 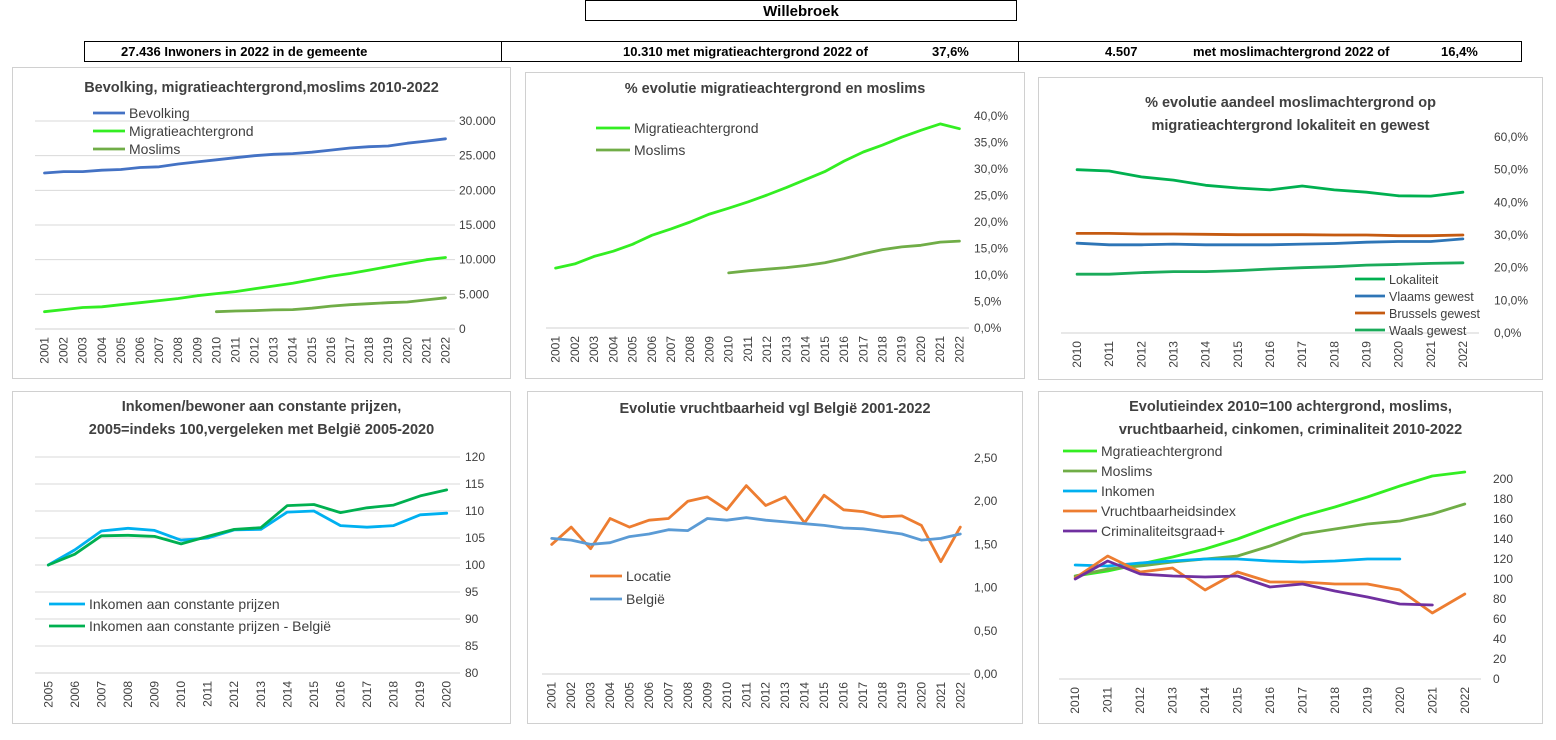 I want to click on migration-pct: 37,6%, so click(x=950, y=51).